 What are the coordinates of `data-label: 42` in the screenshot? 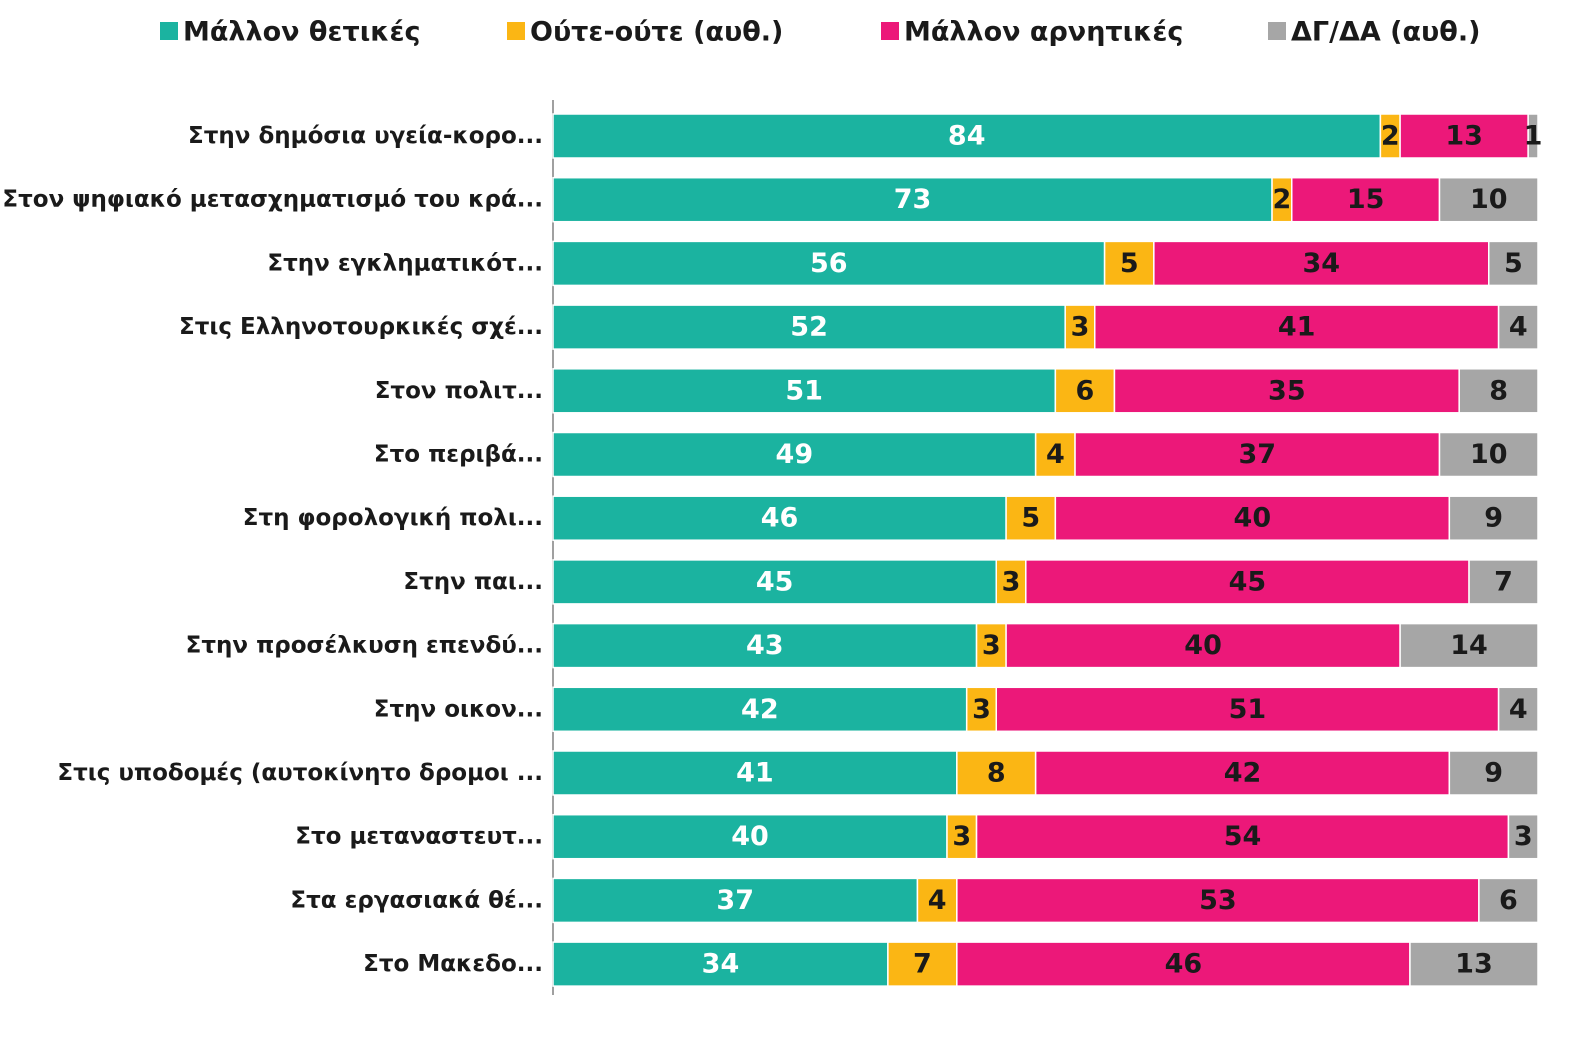 It's located at (1243, 773).